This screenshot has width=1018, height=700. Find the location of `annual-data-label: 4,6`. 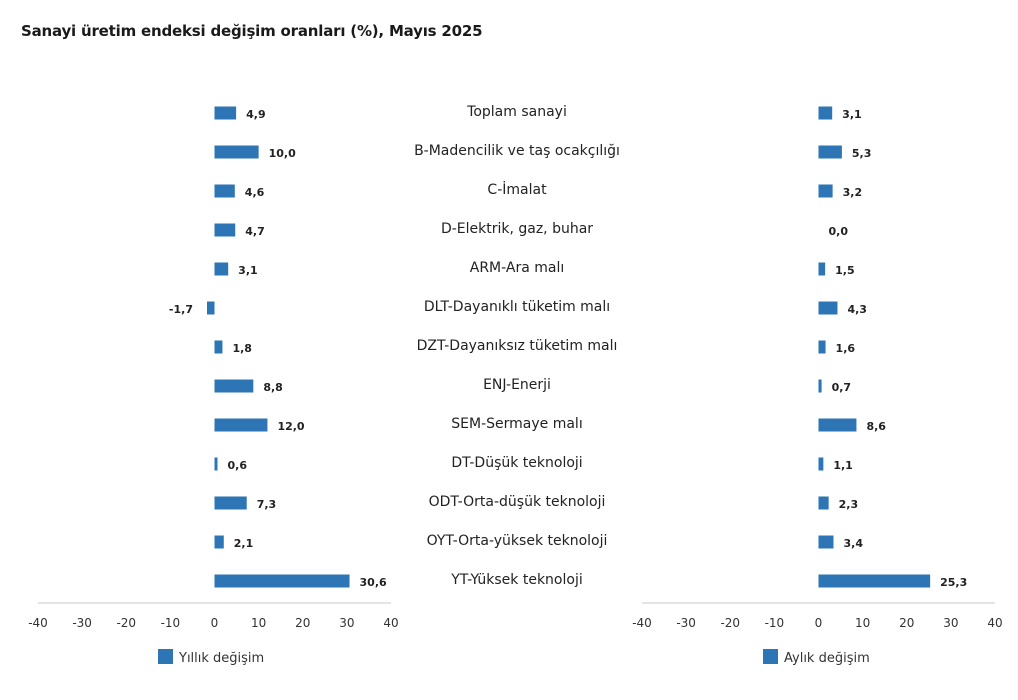

annual-data-label: 4,6 is located at coordinates (255, 192).